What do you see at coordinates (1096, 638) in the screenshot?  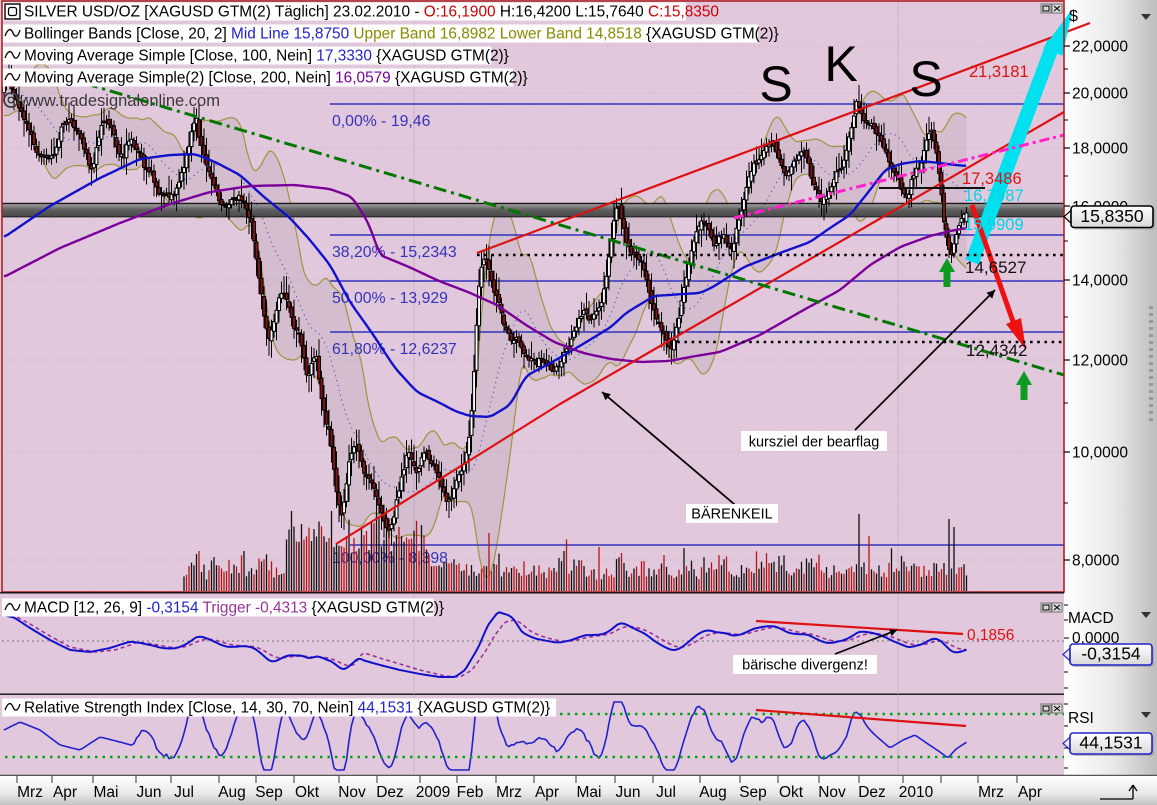 I see `svg-text: 0,0000` at bounding box center [1096, 638].